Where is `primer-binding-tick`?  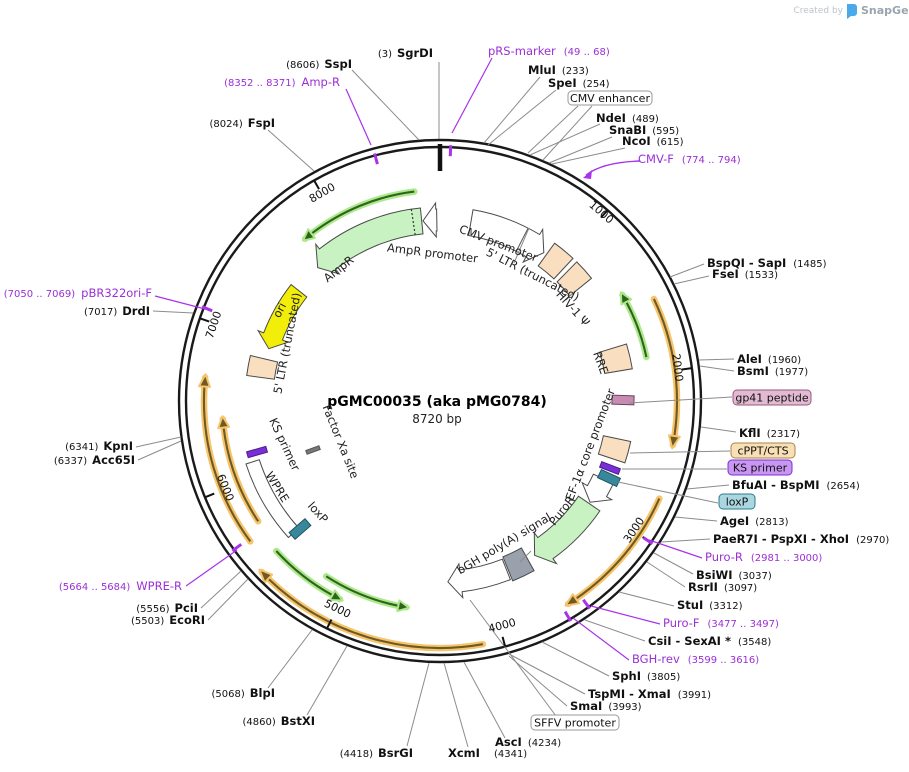
primer-binding-tick is located at coordinates (376, 159).